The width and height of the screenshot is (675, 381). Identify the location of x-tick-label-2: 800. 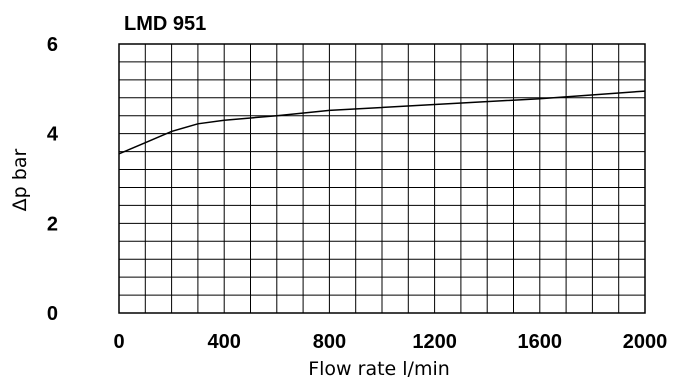
(329, 342).